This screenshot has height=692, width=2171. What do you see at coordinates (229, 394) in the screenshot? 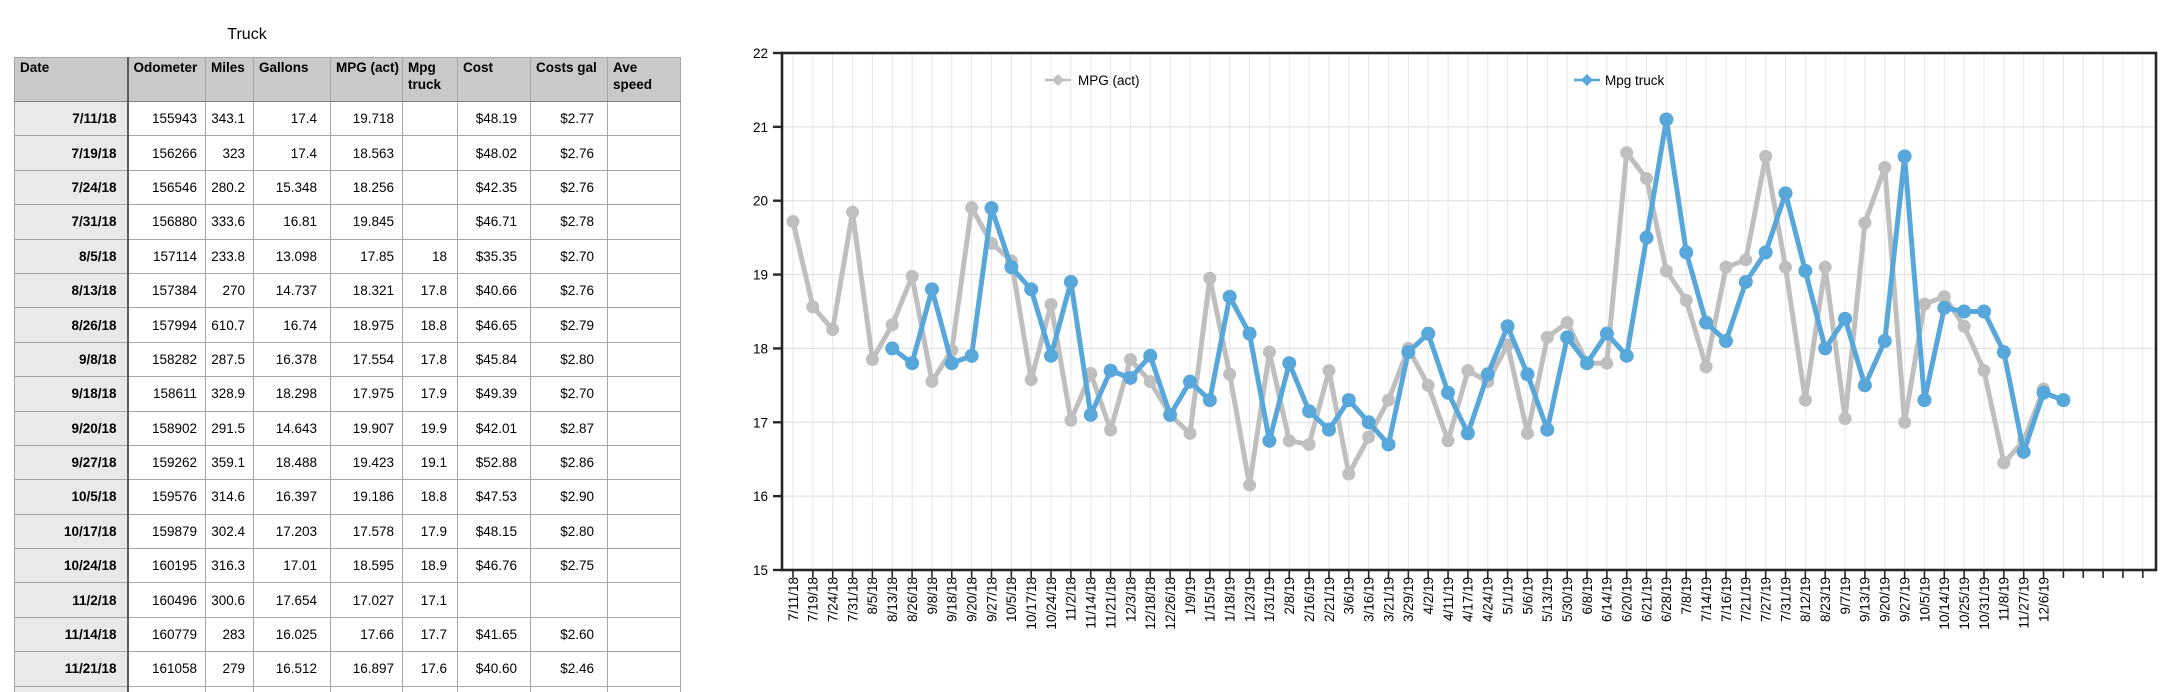
I see `cell-miles: 328.9` at bounding box center [229, 394].